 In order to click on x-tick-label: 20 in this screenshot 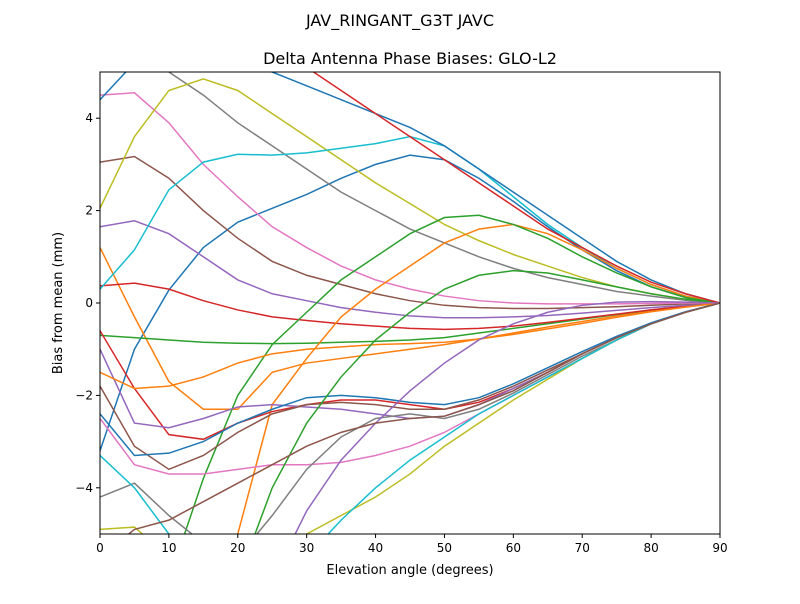, I will do `click(237, 548)`.